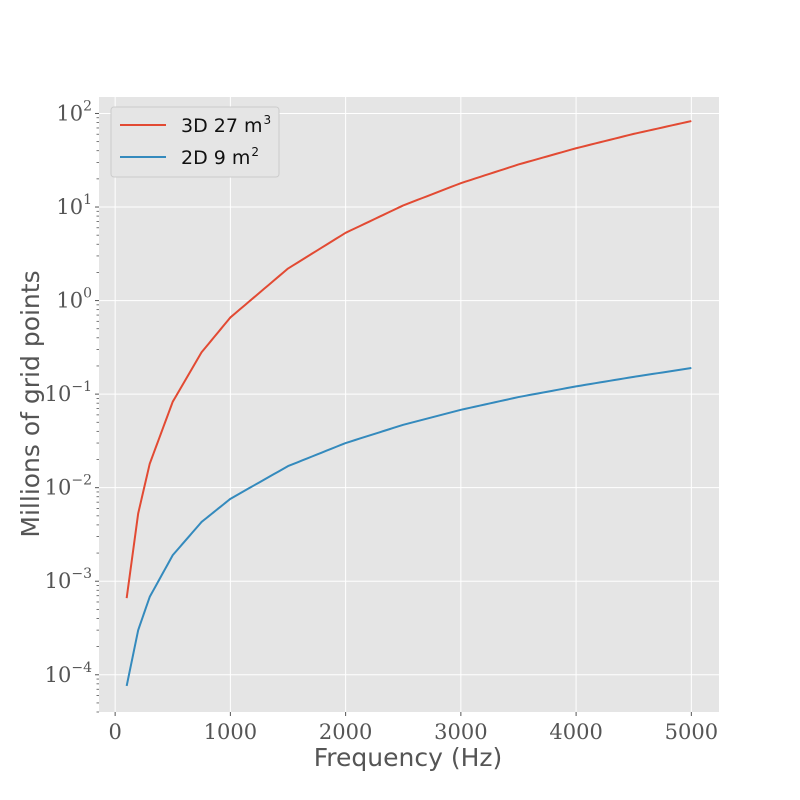  I want to click on x-tick-label: 3000, so click(460, 732).